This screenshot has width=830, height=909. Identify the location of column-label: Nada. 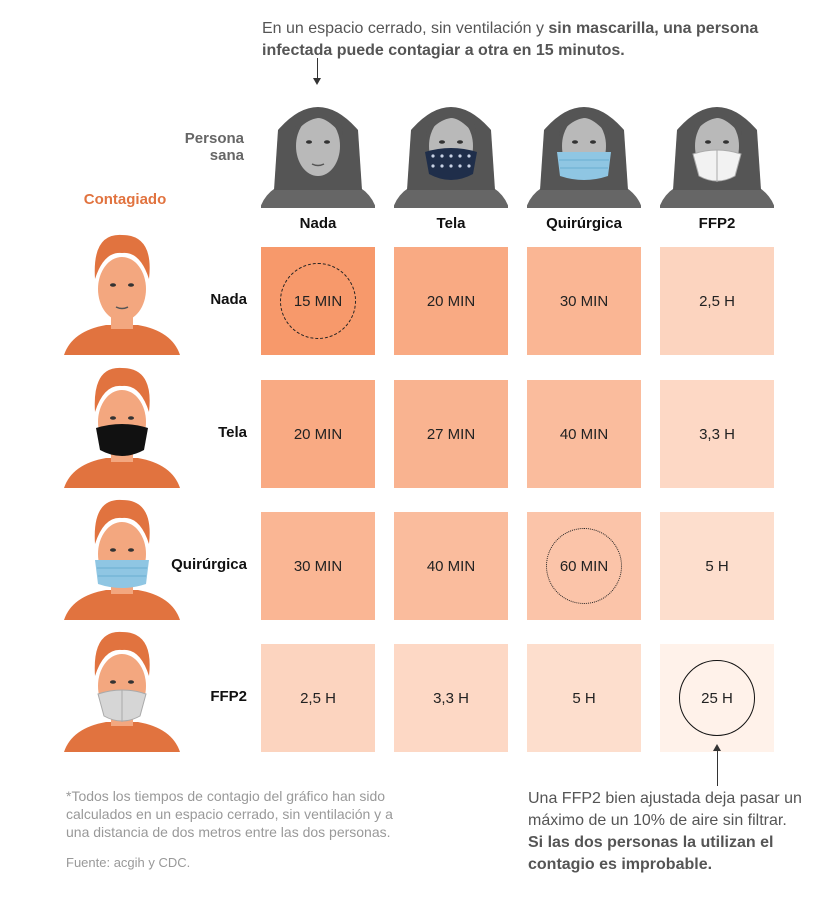
(318, 223).